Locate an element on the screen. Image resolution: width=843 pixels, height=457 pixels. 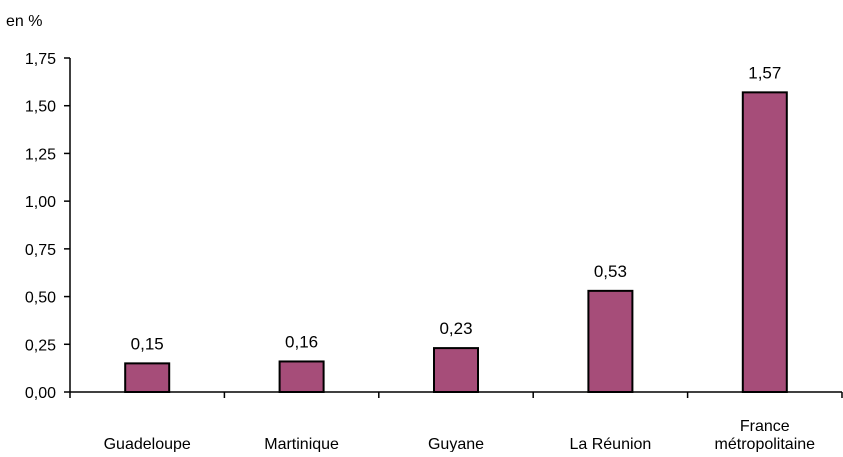
data-label: 0,16 is located at coordinates (301, 341).